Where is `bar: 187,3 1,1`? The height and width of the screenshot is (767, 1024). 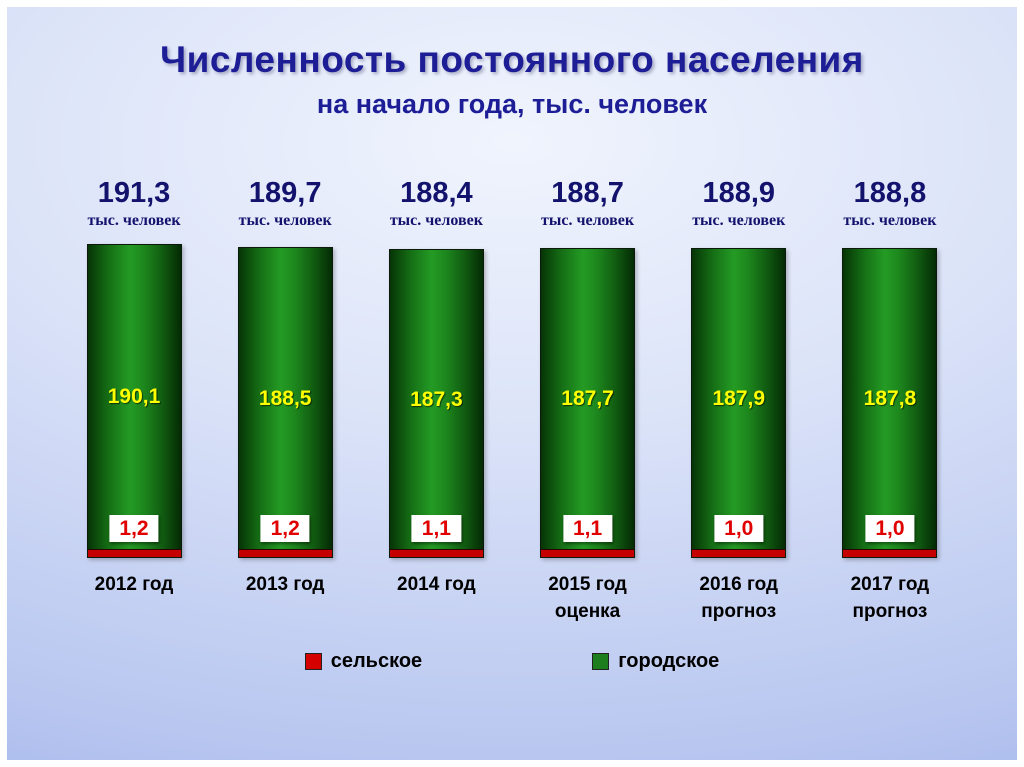 bar: 187,3 1,1 is located at coordinates (436, 403).